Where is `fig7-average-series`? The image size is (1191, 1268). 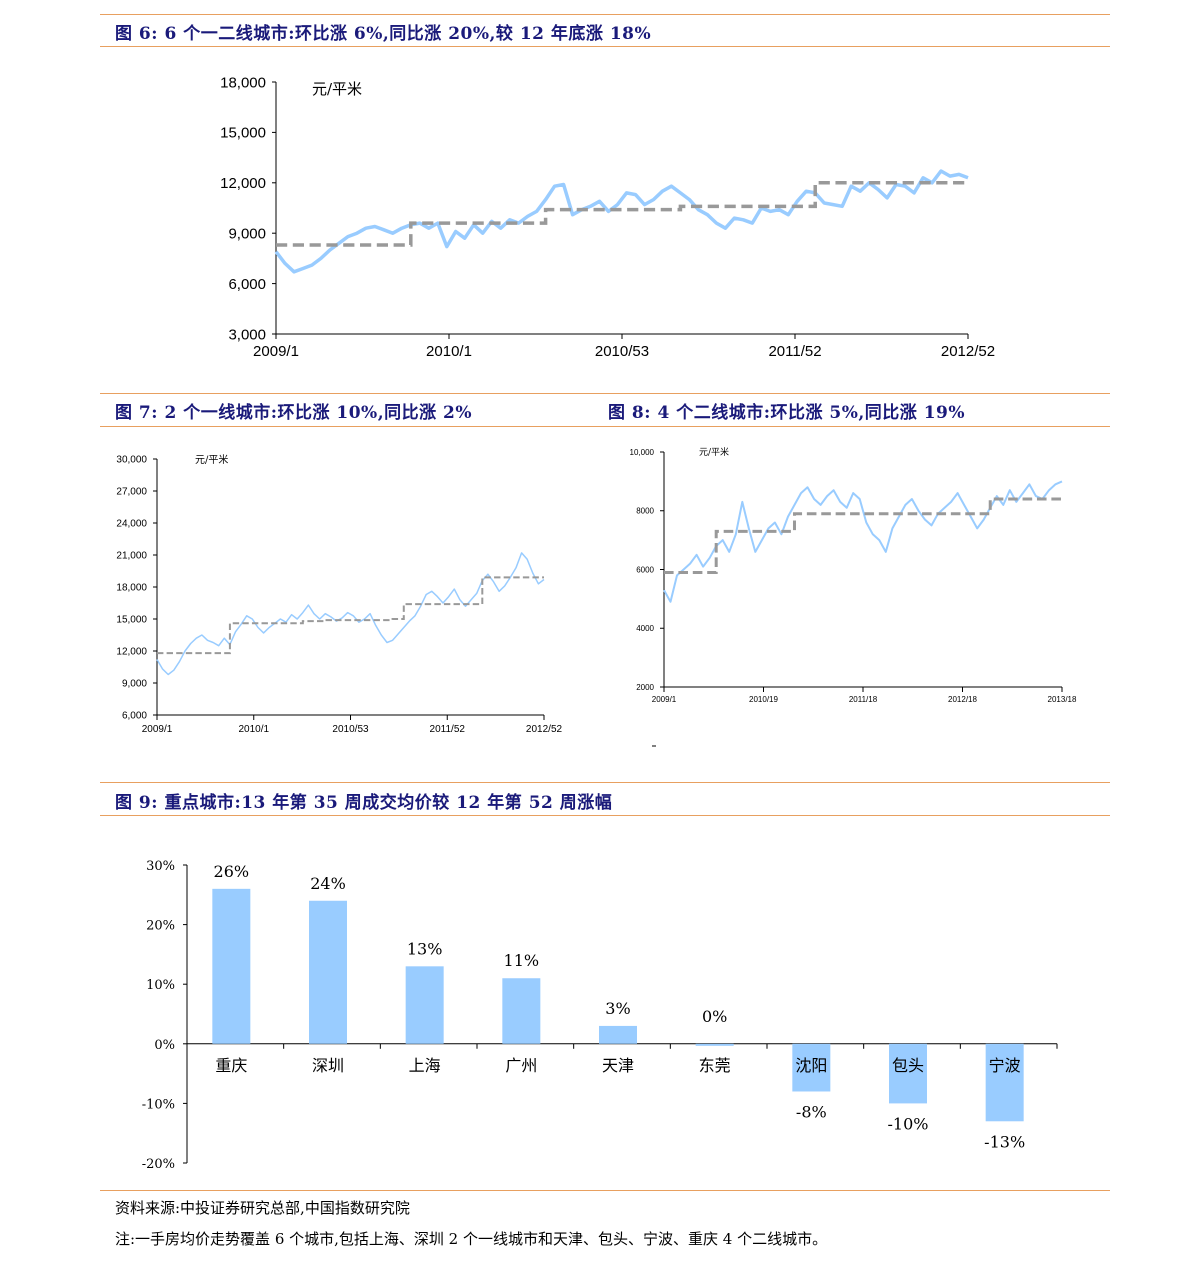
fig7-average-series is located at coordinates (350, 615).